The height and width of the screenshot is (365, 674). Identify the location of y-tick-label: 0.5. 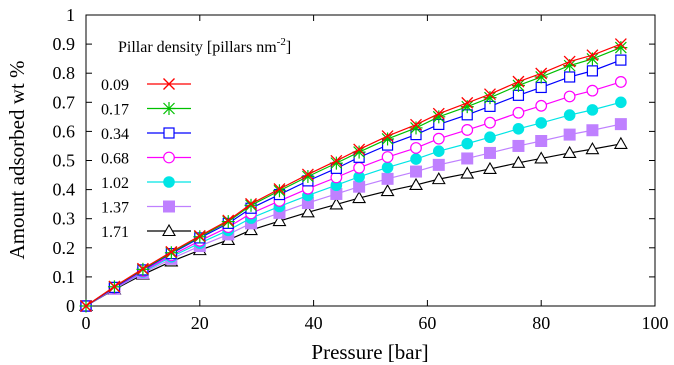
(64, 161).